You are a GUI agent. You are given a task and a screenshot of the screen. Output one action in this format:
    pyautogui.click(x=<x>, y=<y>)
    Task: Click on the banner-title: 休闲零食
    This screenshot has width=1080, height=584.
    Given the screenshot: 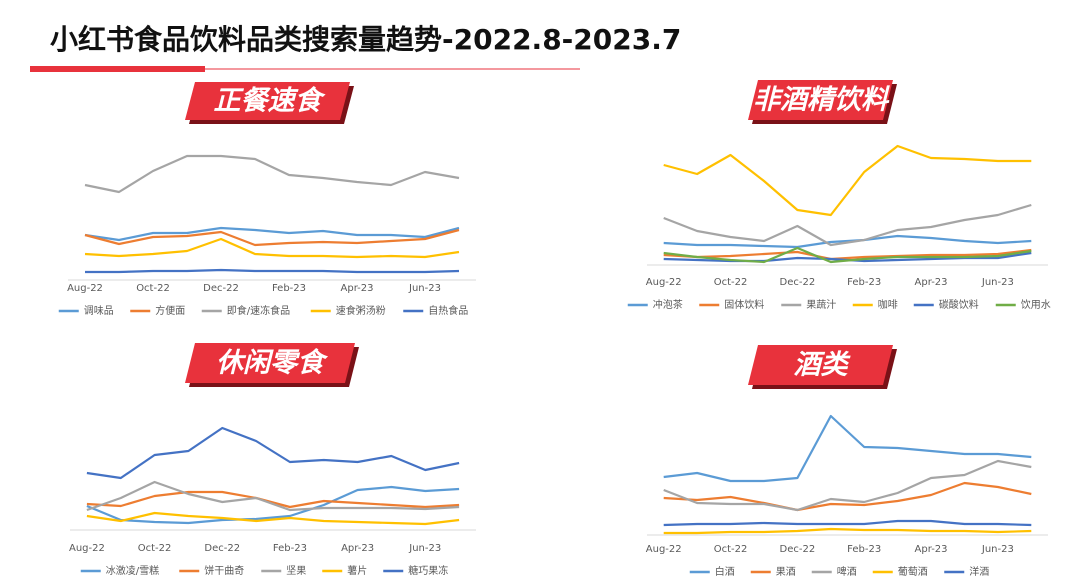 What is the action you would take?
    pyautogui.click(x=272, y=363)
    